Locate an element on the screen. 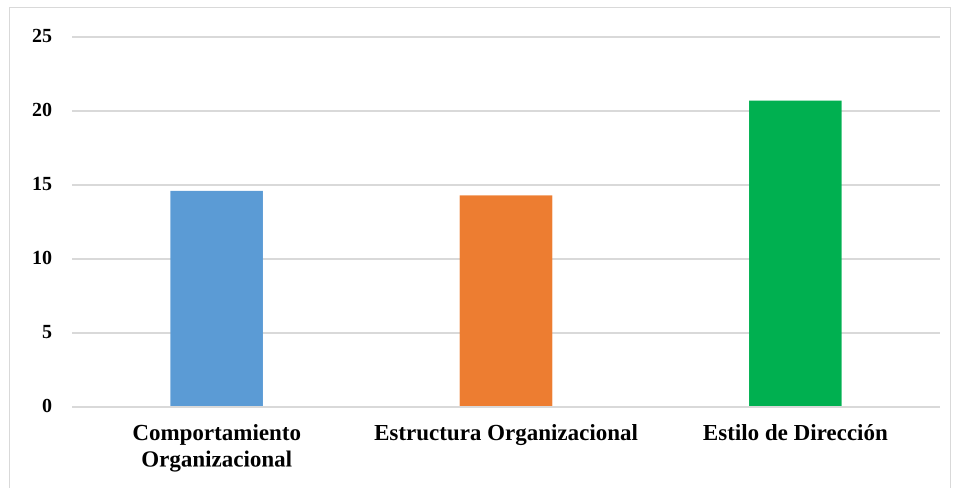 The height and width of the screenshot is (488, 957). x-tick-label: Comportamiento Organizacional is located at coordinates (216, 446).